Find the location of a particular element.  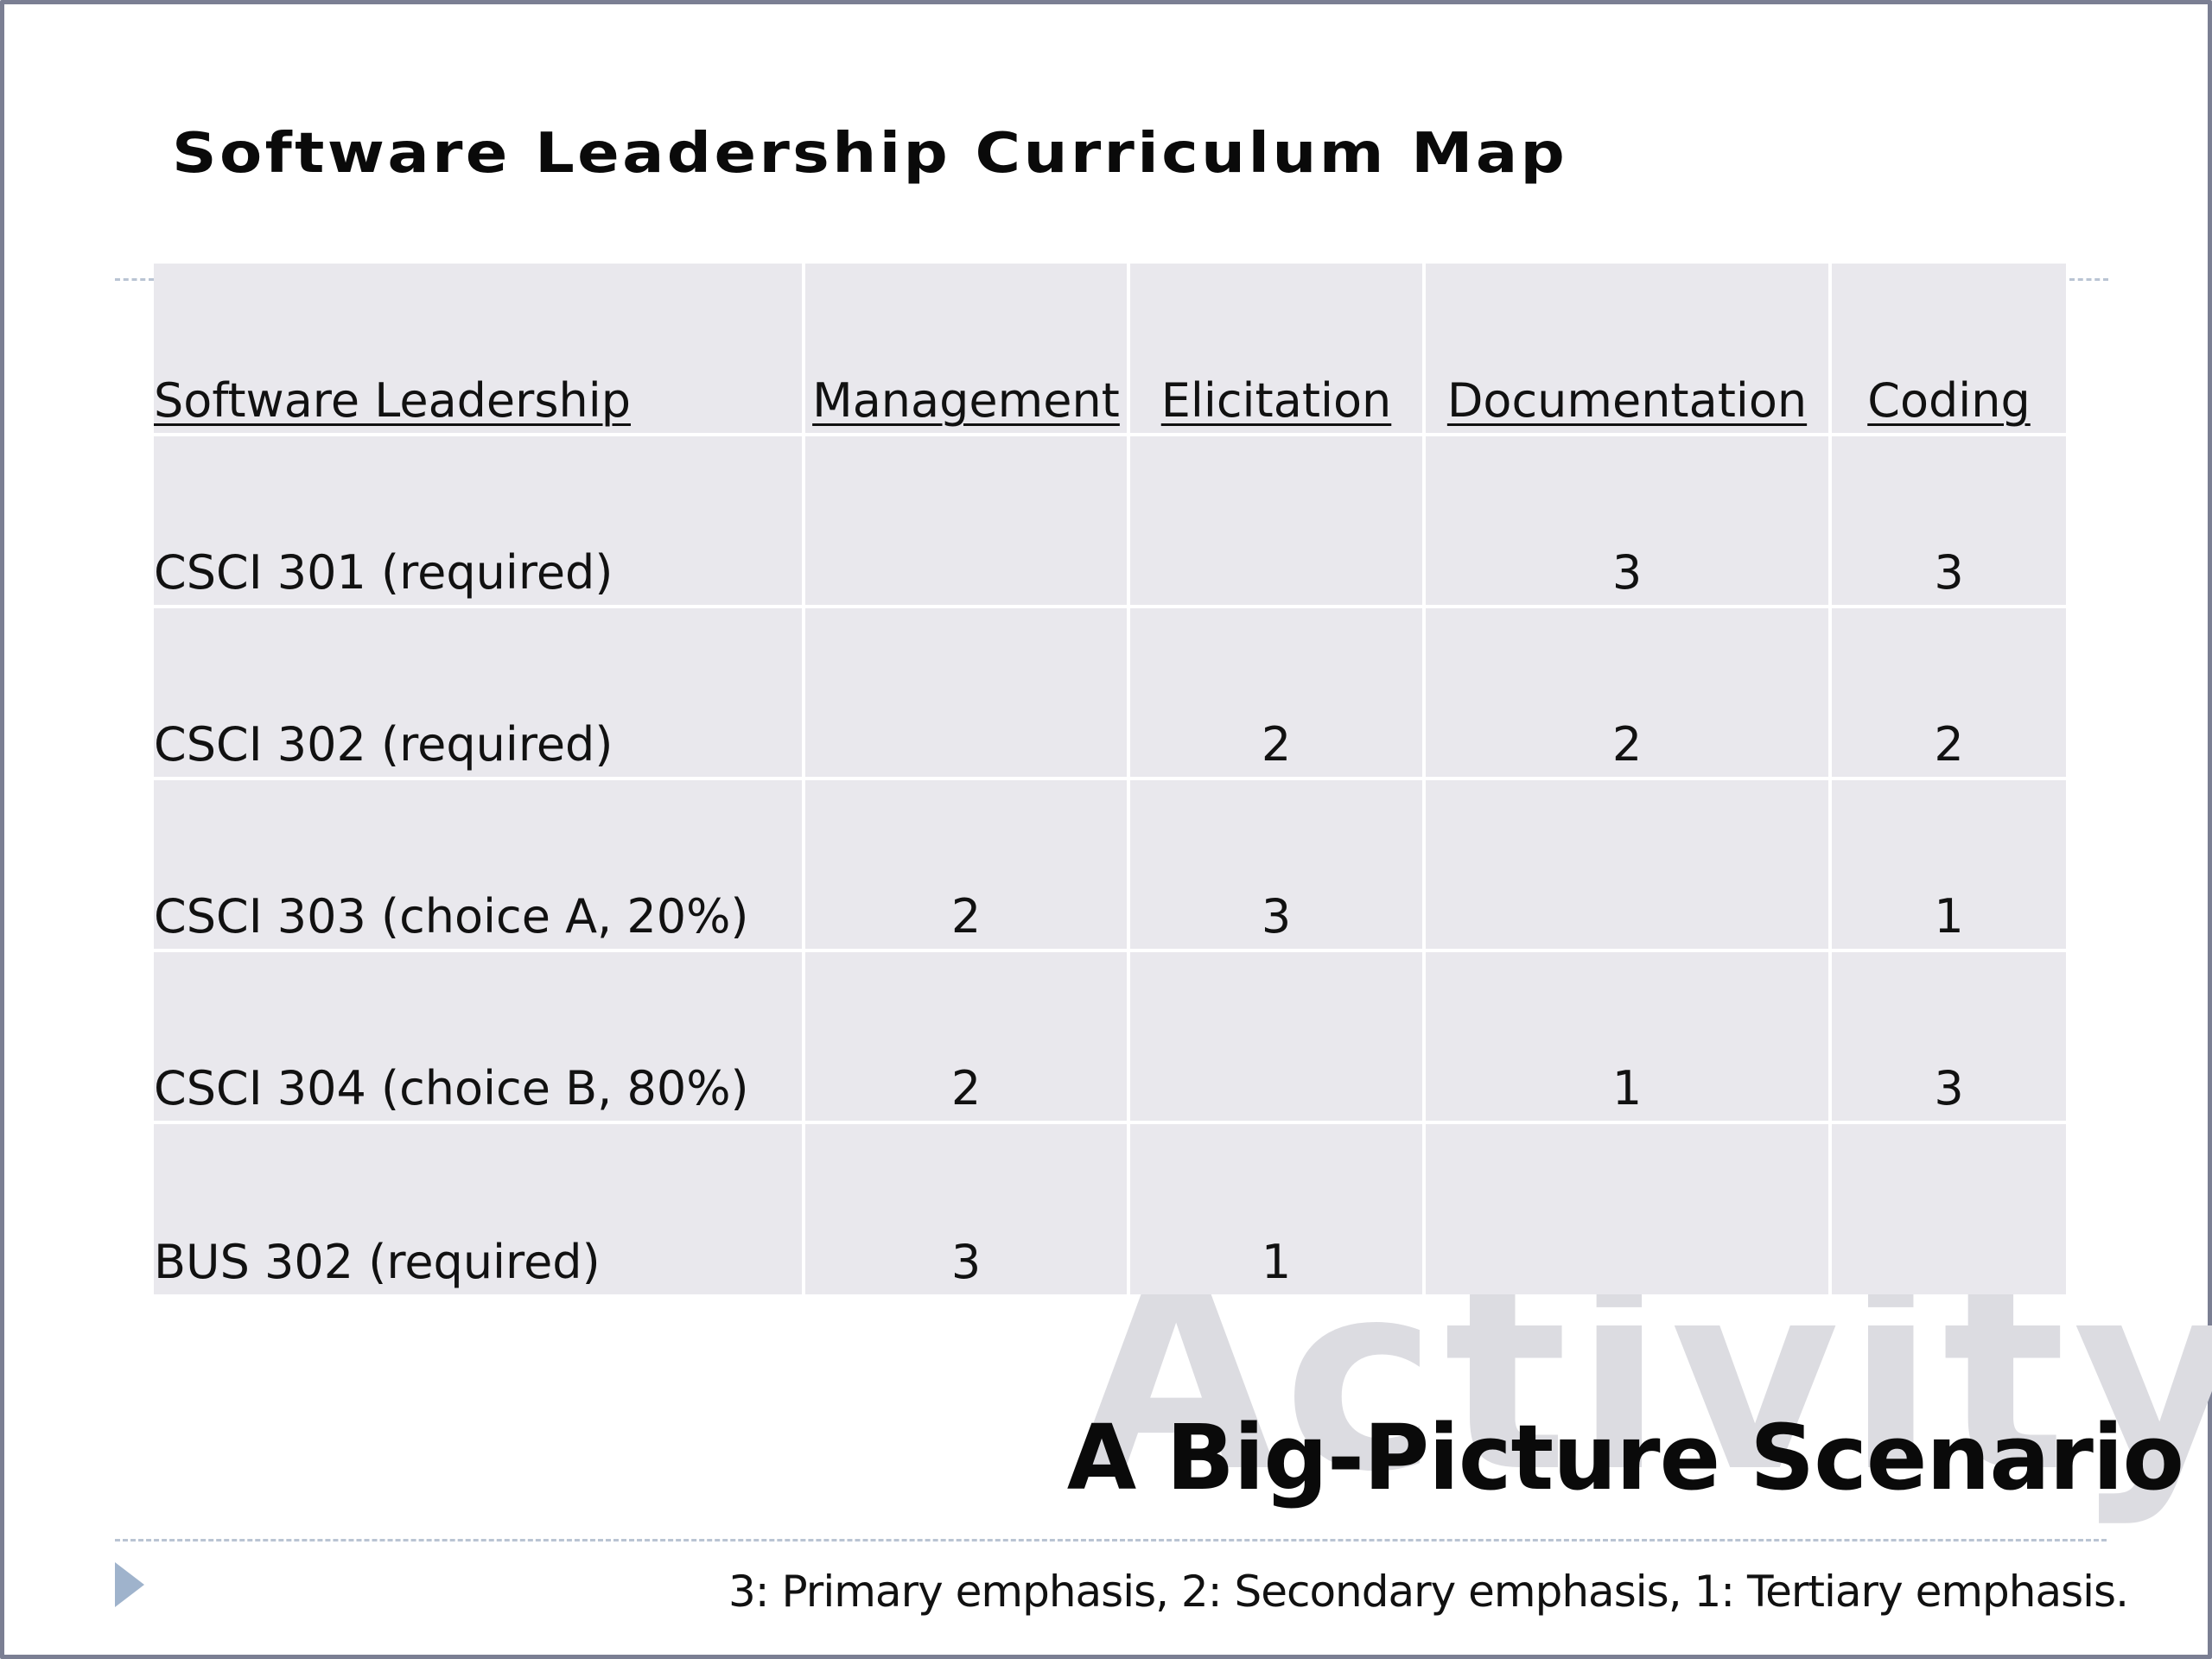

table-row: CSCI 304 (choice B, 80%) 2 1 3 is located at coordinates (1110, 1037).